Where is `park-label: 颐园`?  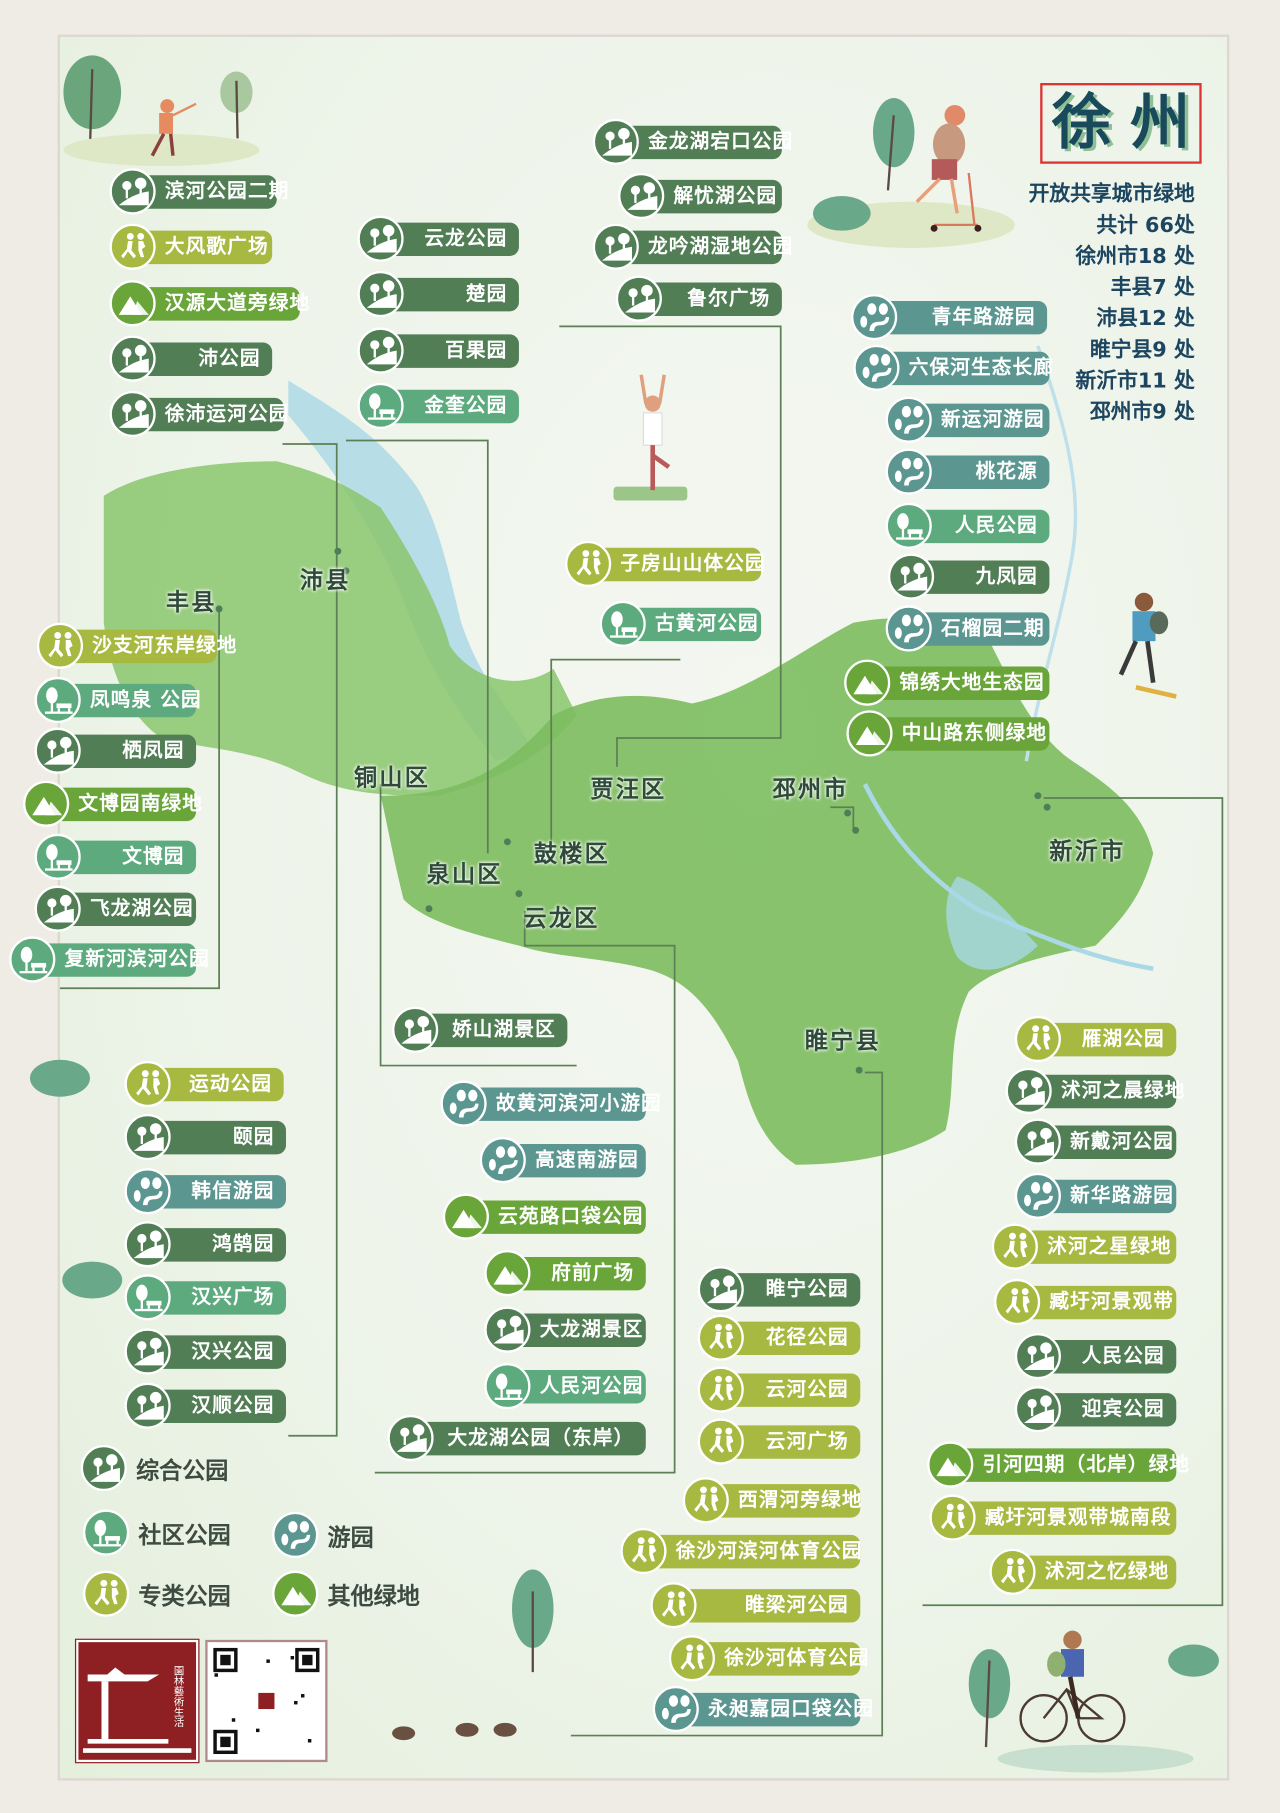
park-label: 颐园 is located at coordinates (205, 1137).